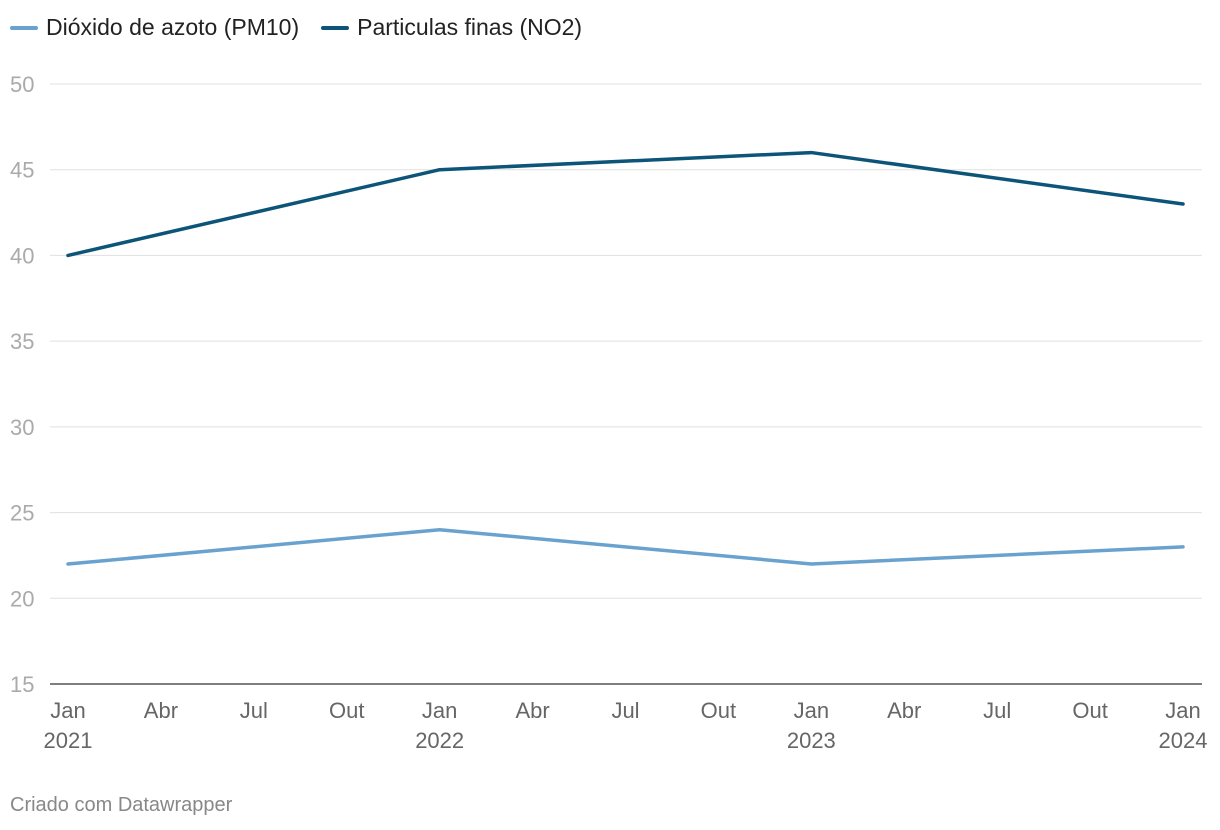 Image resolution: width=1220 pixels, height=830 pixels. Describe the element at coordinates (1183, 740) in the screenshot. I see `x-tick-year-label: 2024` at that location.